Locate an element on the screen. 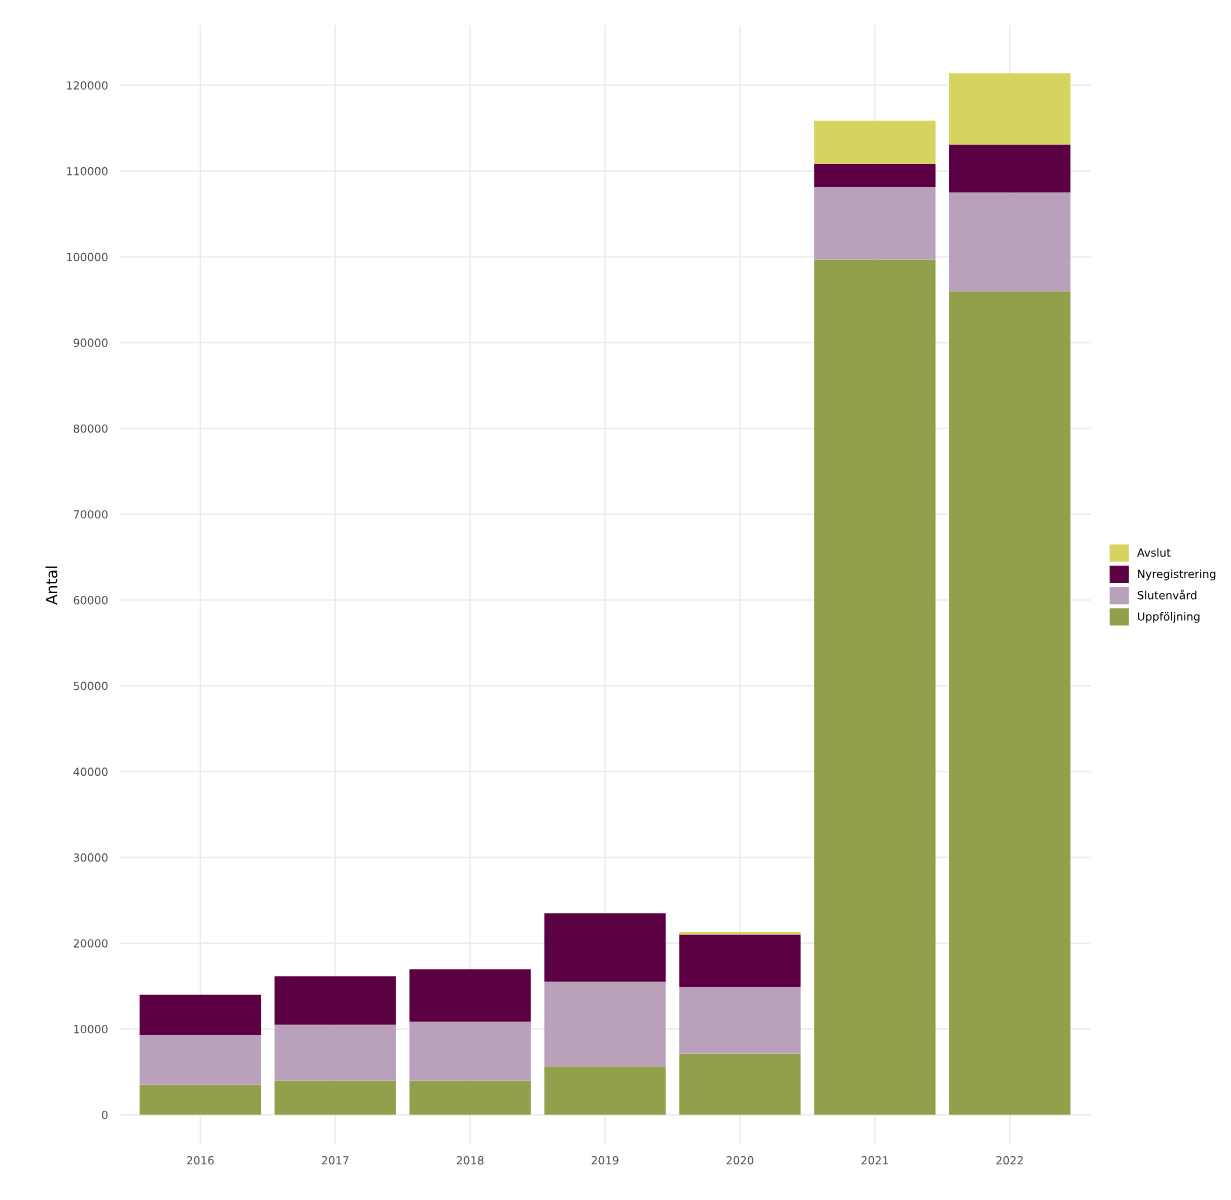  y-tick-label: 90000 is located at coordinates (90, 343).